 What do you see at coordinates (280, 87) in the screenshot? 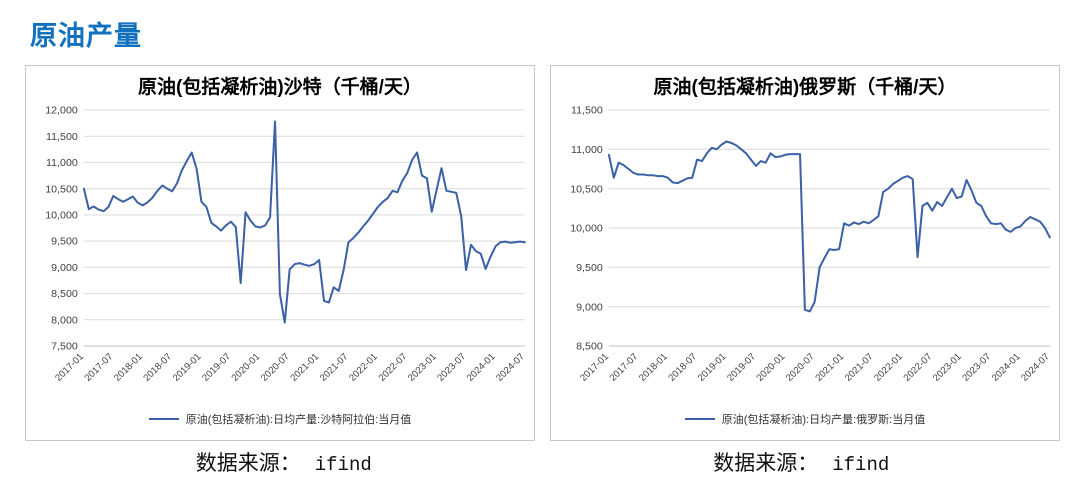
I see `chart-title: 原油(包括凝析油)沙特（千桶/天）` at bounding box center [280, 87].